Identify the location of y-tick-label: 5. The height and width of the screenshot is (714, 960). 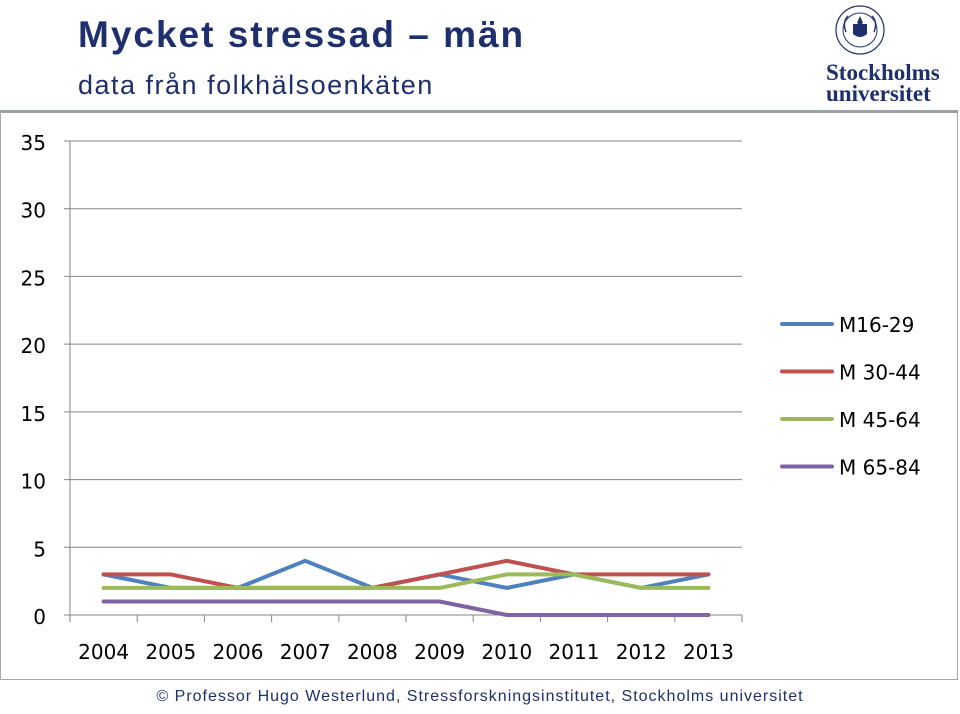
(39, 549).